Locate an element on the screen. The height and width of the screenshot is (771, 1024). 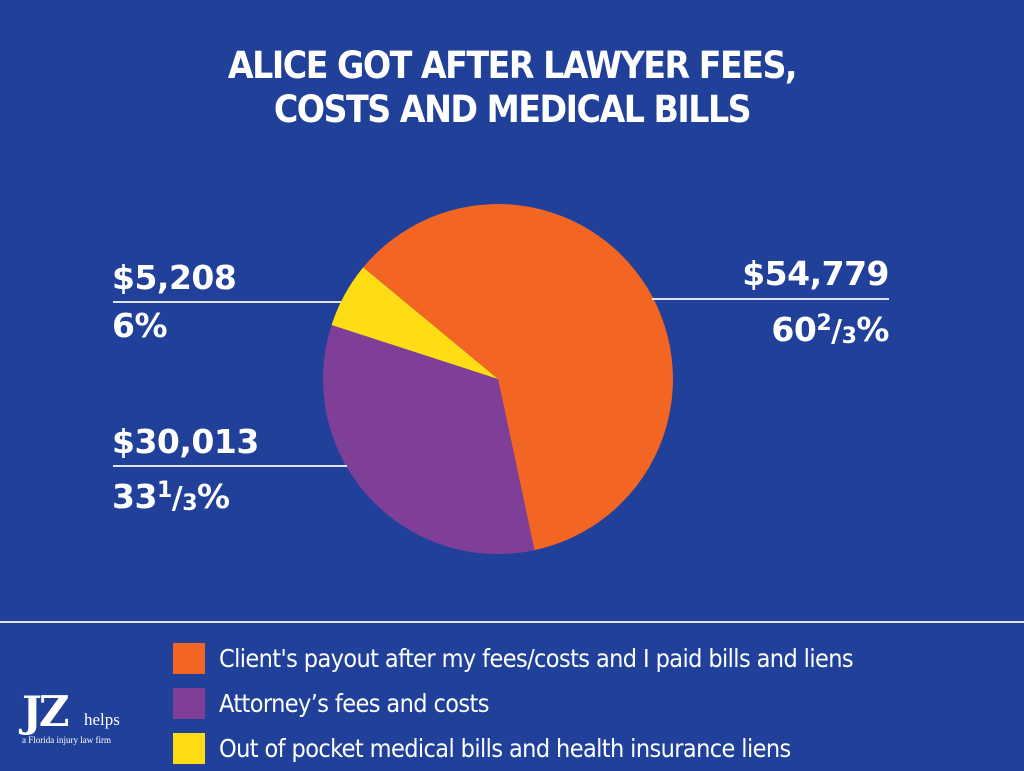
yellow-percent-label: 6% is located at coordinates (140, 325).